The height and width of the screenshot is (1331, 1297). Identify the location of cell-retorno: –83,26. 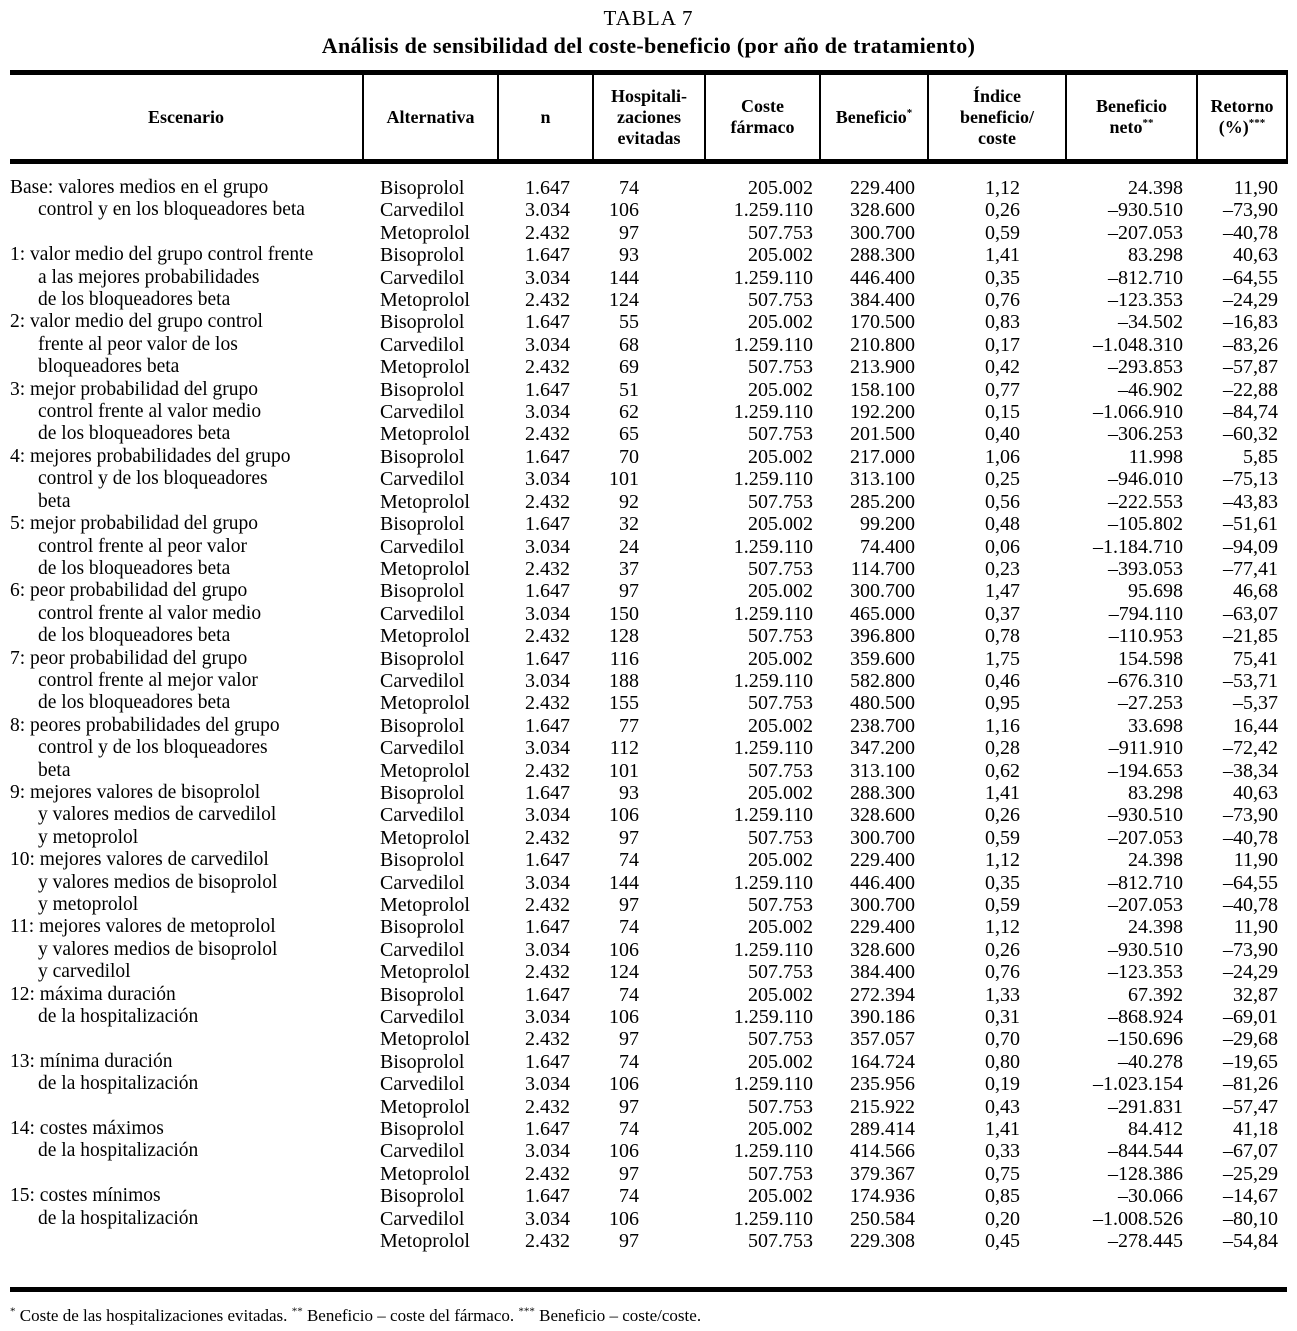
(1250, 344).